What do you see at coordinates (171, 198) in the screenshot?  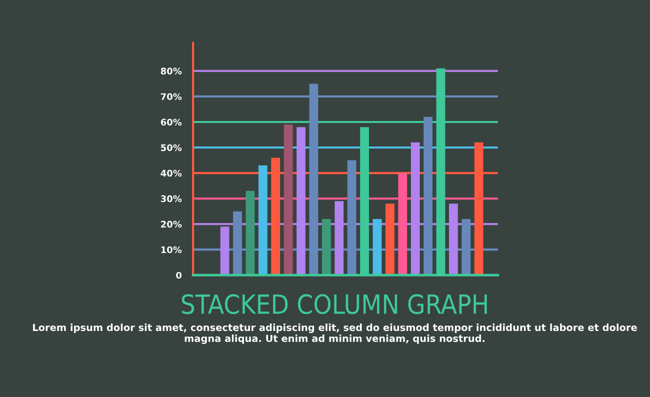 I see `y-tick-label: 30%` at bounding box center [171, 198].